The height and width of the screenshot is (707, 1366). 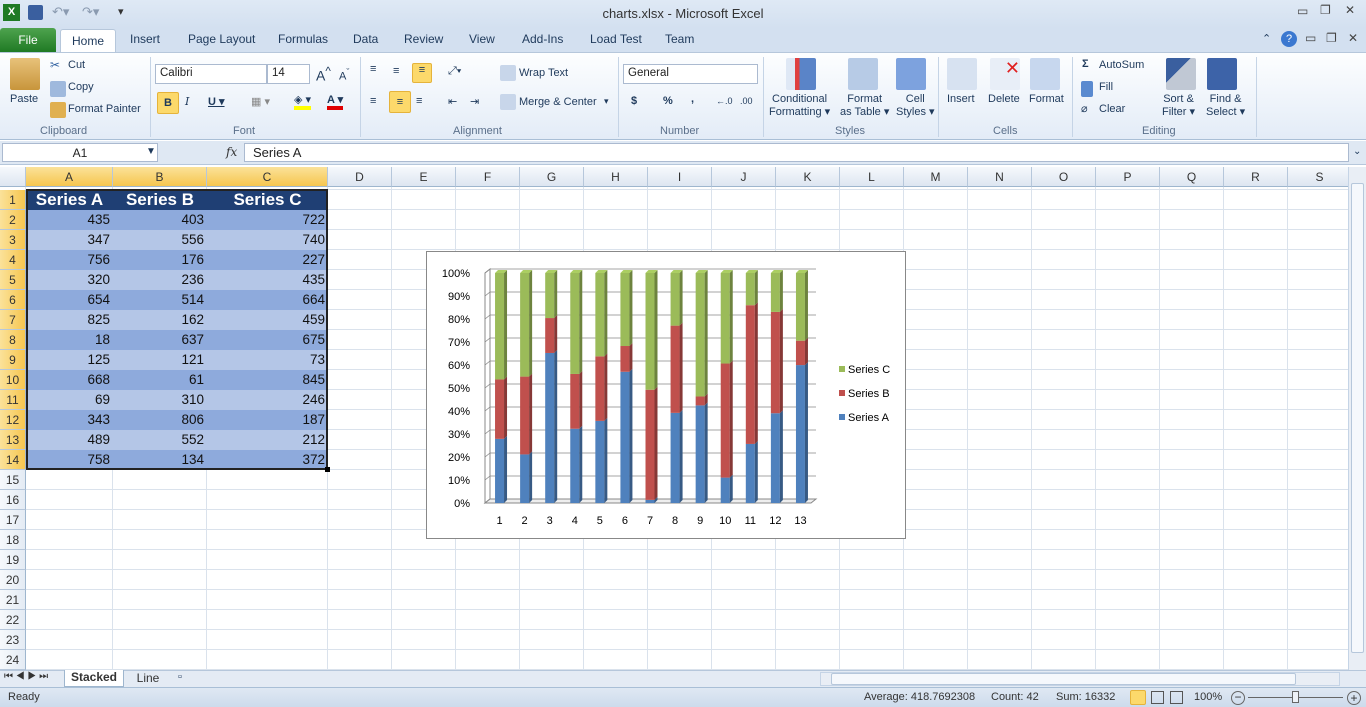 What do you see at coordinates (80, 152) in the screenshot?
I see `name-box: A1` at bounding box center [80, 152].